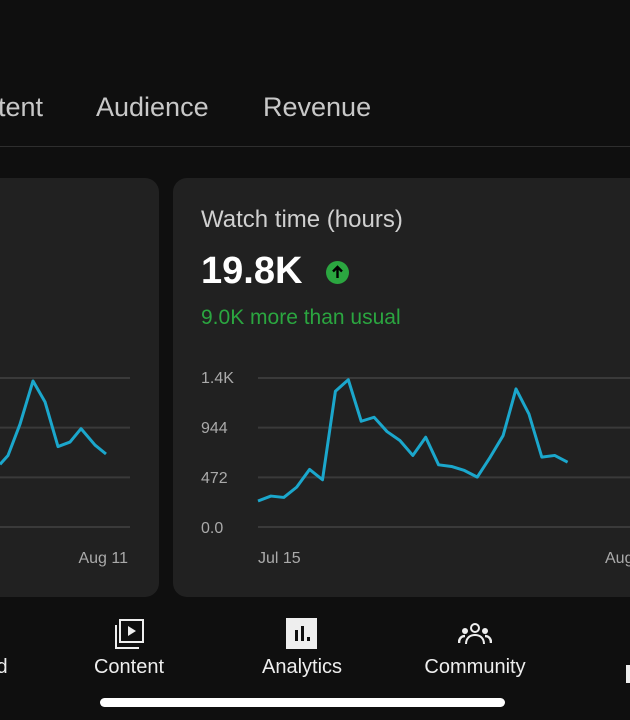 The height and width of the screenshot is (720, 630). Describe the element at coordinates (302, 219) in the screenshot. I see `metric-title: Watch time (hours)` at that location.